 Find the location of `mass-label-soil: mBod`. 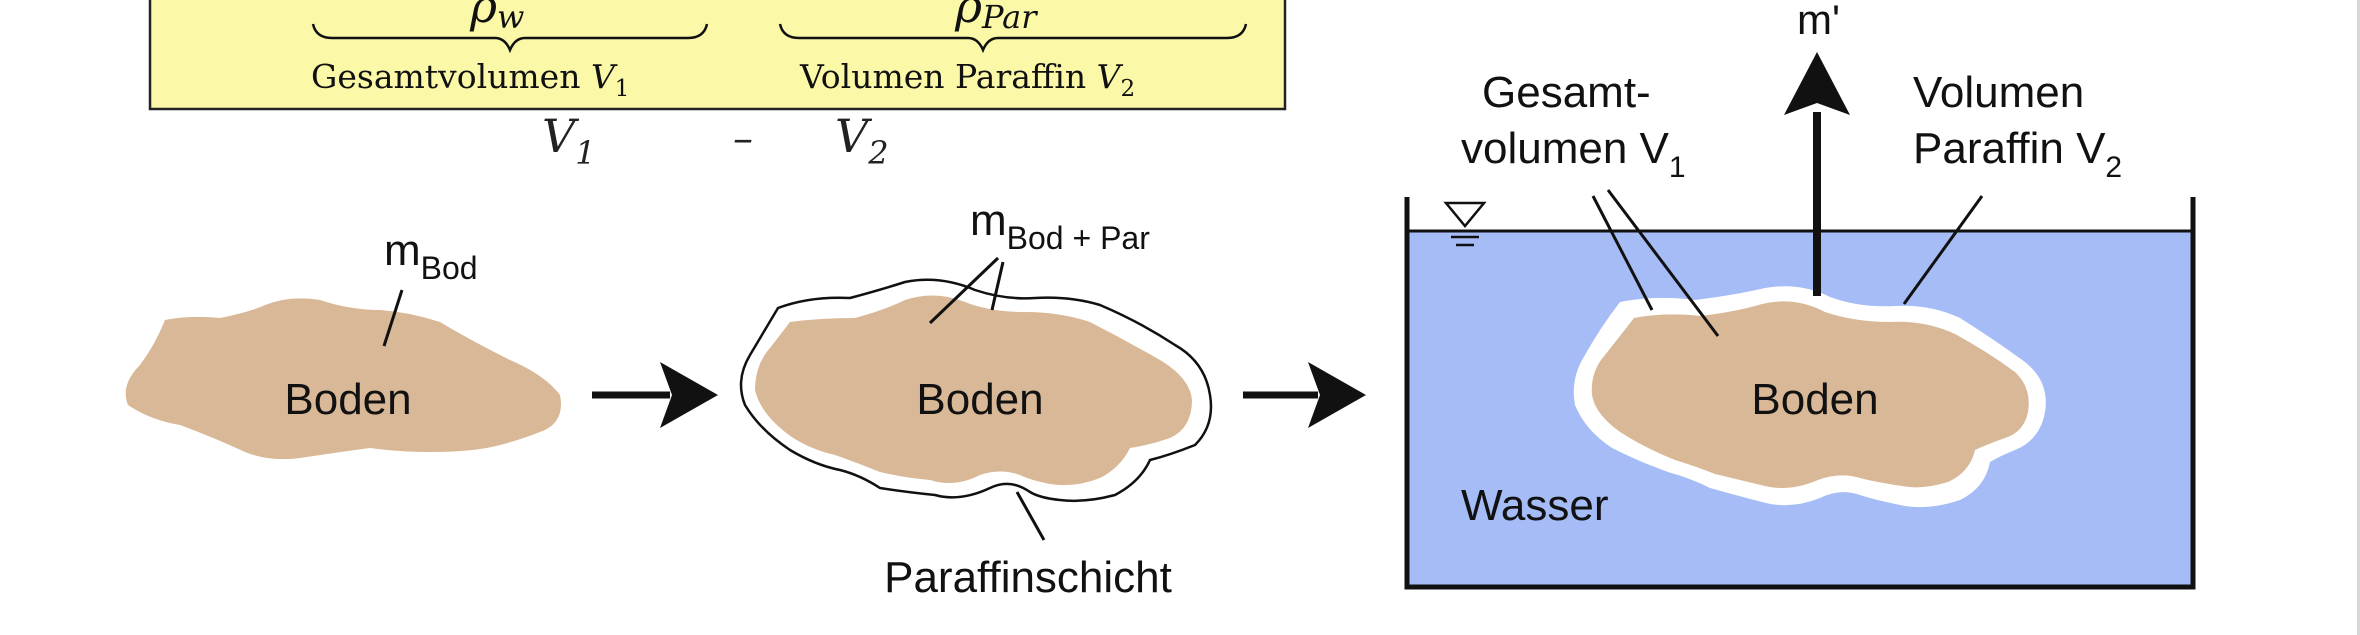

mass-label-soil: mBod is located at coordinates (431, 256).